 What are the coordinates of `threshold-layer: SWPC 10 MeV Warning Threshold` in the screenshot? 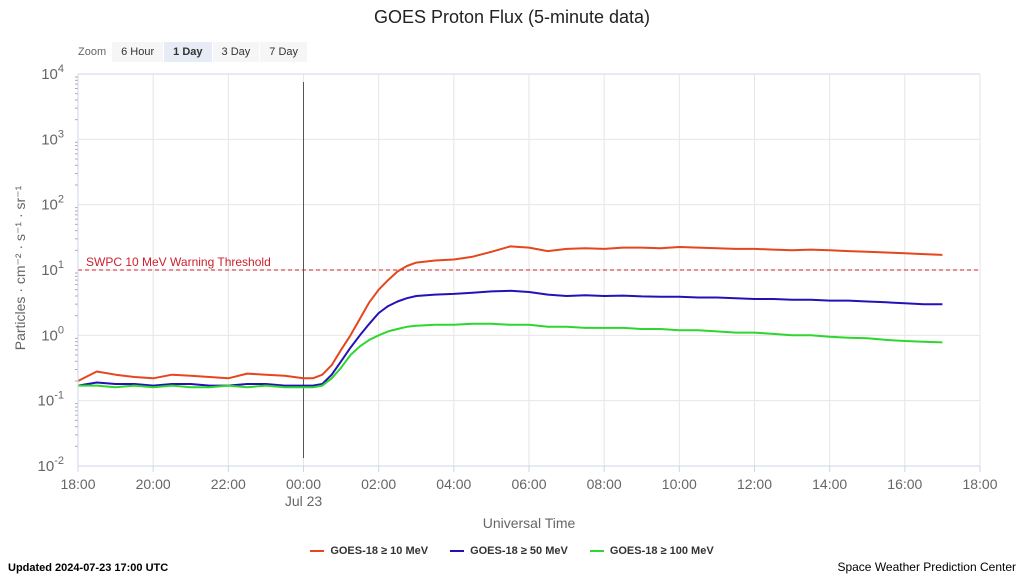 It's located at (529, 263).